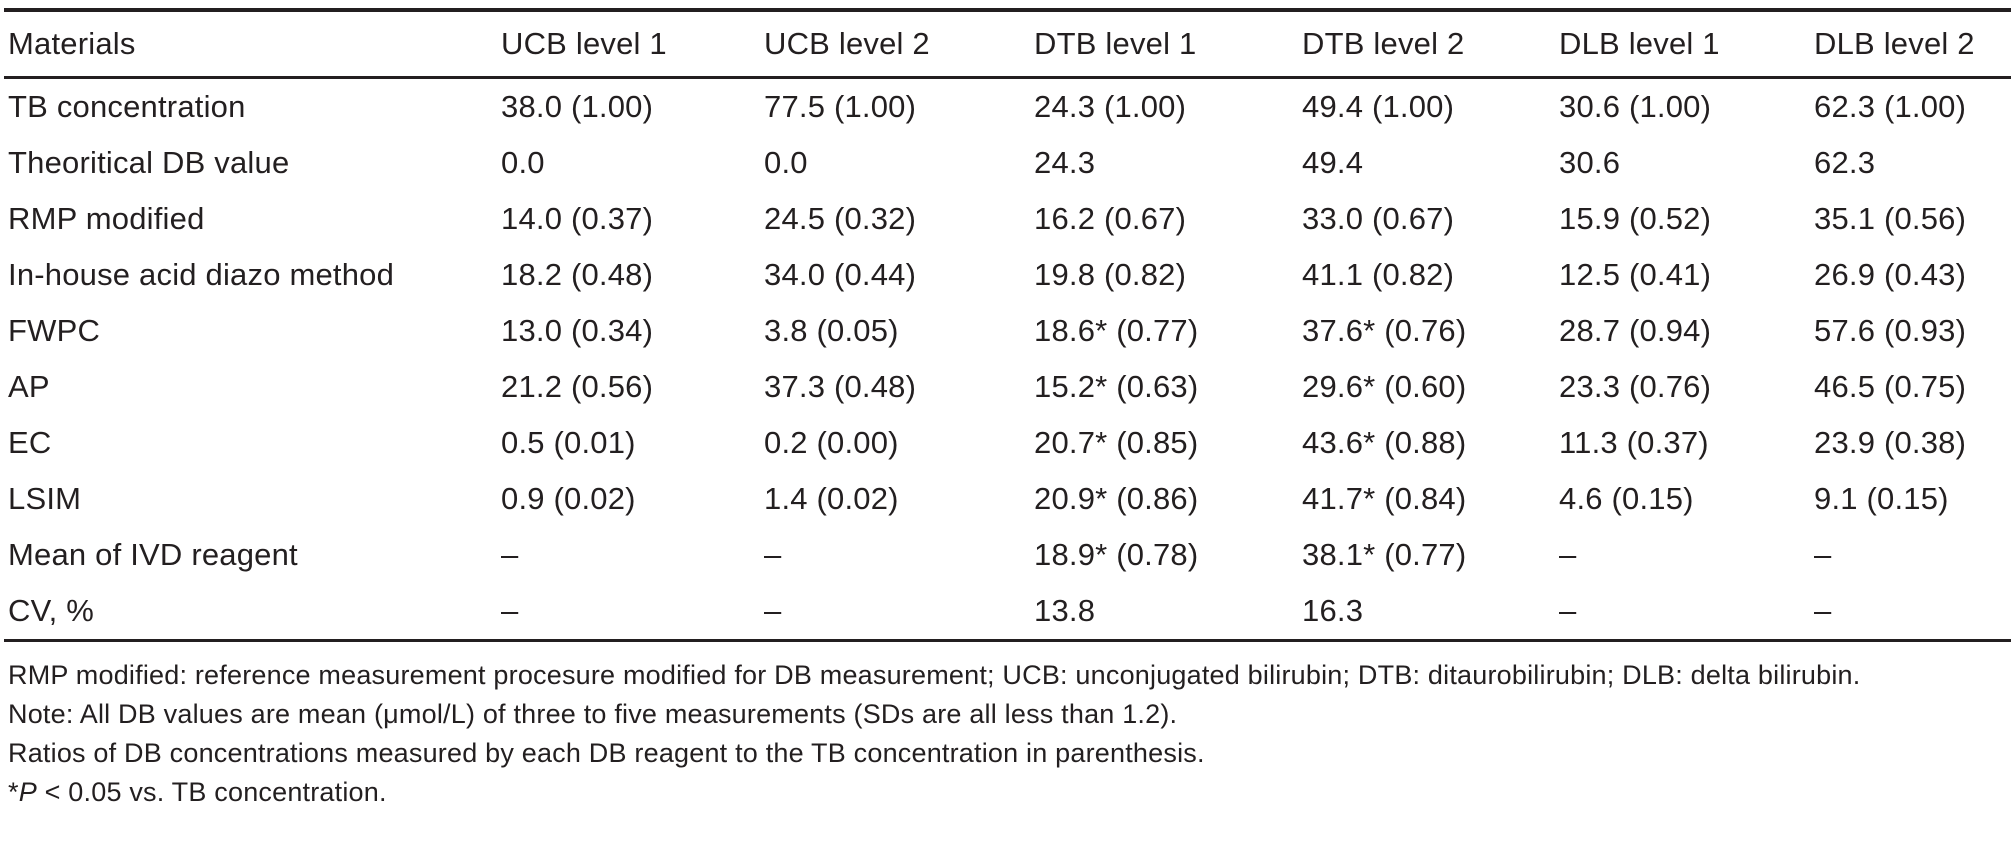 The image size is (2015, 857). What do you see at coordinates (1110, 218) in the screenshot?
I see `cell-value: 16.2 (0.67)` at bounding box center [1110, 218].